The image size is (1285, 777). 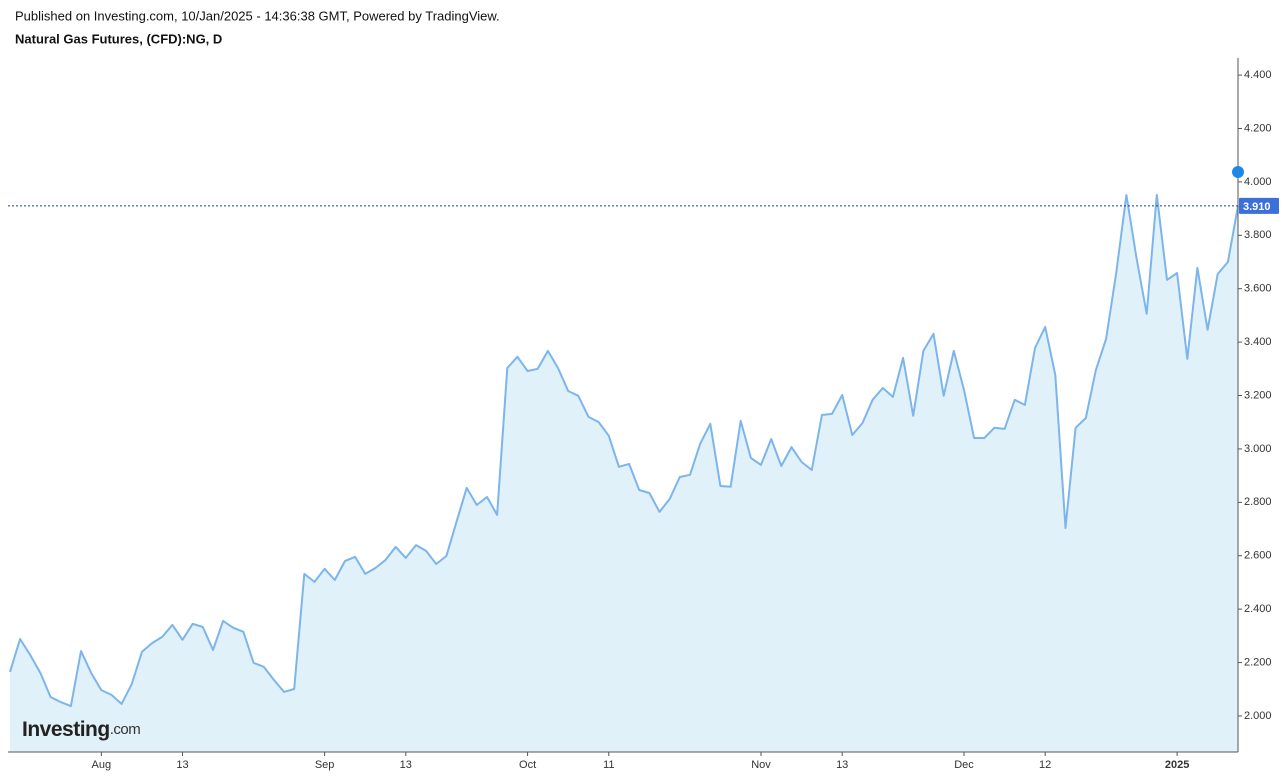 I want to click on watermark: Investing.com, so click(x=81, y=729).